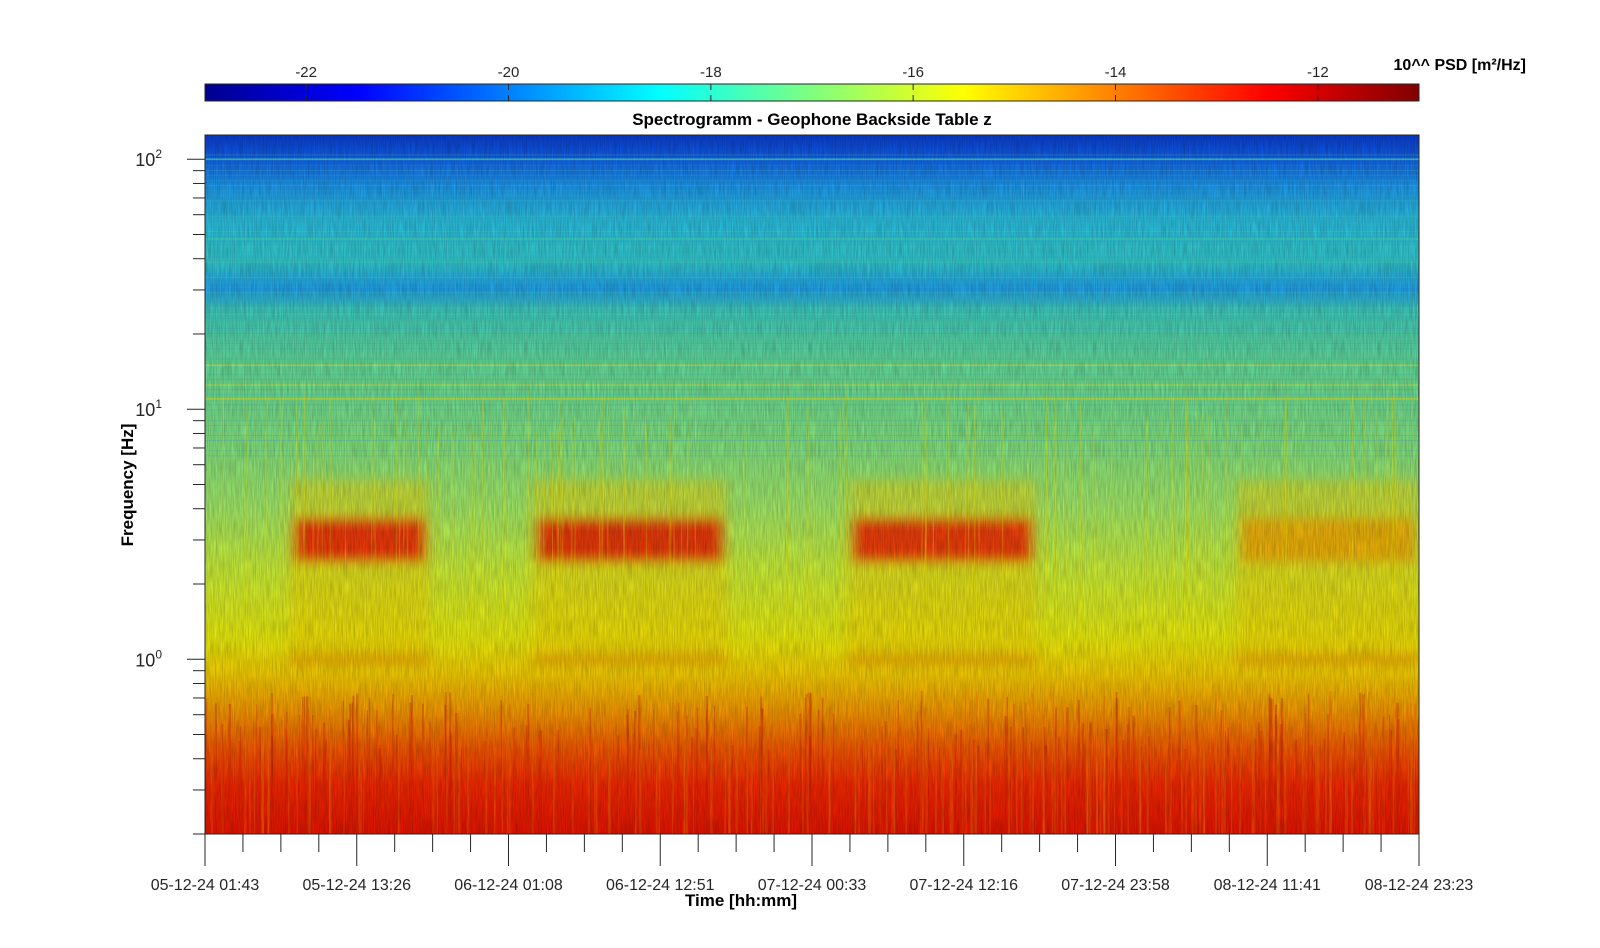 Image resolution: width=1600 pixels, height=948 pixels. I want to click on colorbar-tick-label: -22, so click(306, 72).